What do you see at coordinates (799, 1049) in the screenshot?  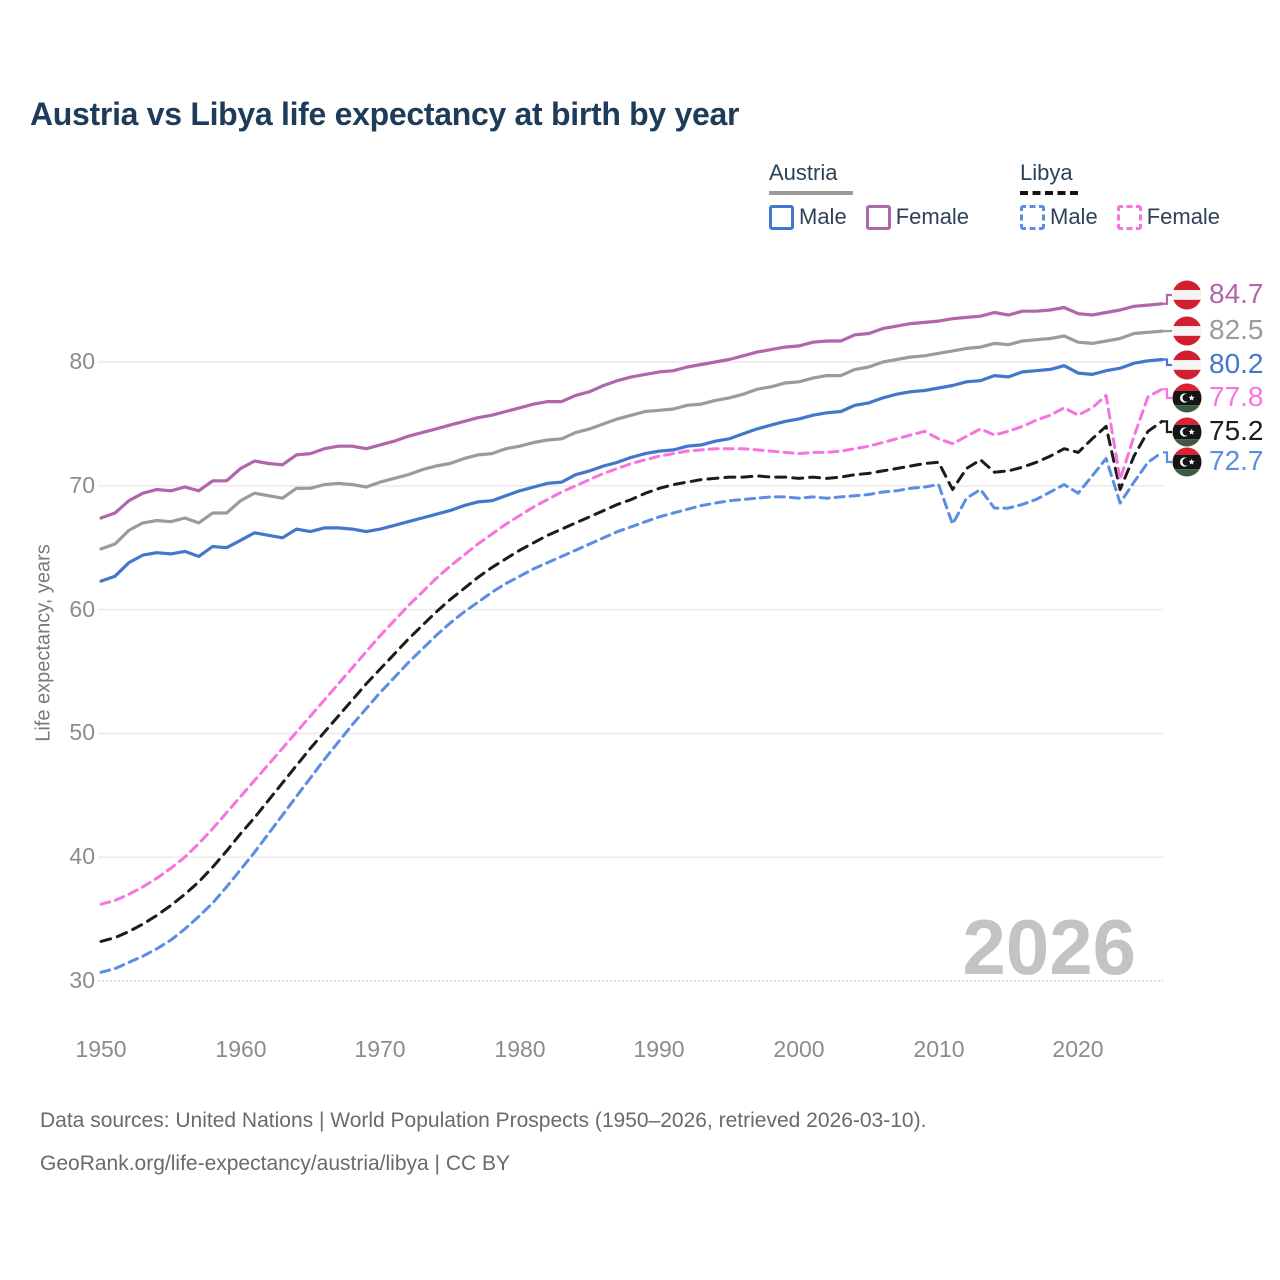 I see `x-tick-2000: 2000` at bounding box center [799, 1049].